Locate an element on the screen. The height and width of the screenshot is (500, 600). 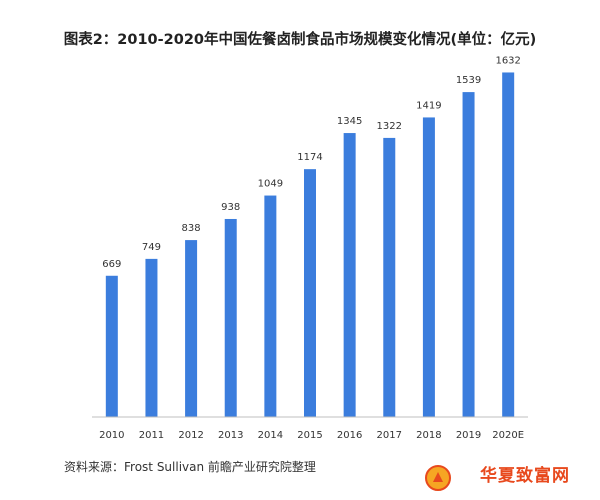
bar-2015 is located at coordinates (310, 293).